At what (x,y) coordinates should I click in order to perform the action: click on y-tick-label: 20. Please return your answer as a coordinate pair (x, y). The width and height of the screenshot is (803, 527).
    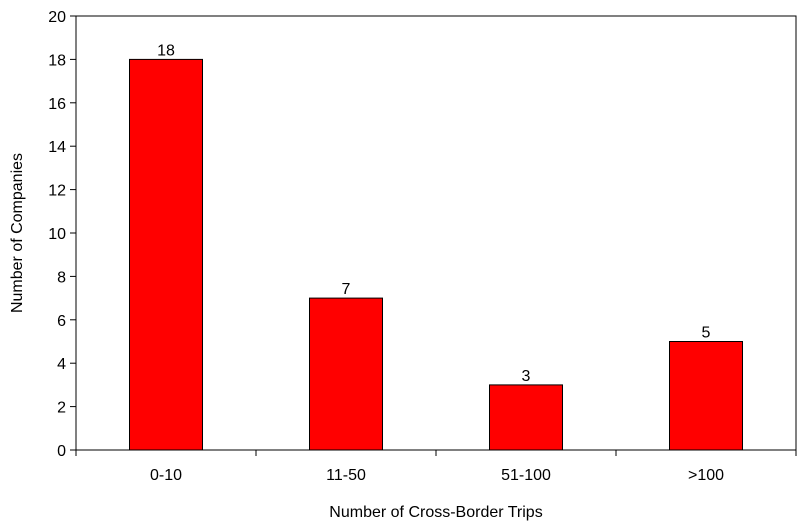
    Looking at the image, I should click on (57, 17).